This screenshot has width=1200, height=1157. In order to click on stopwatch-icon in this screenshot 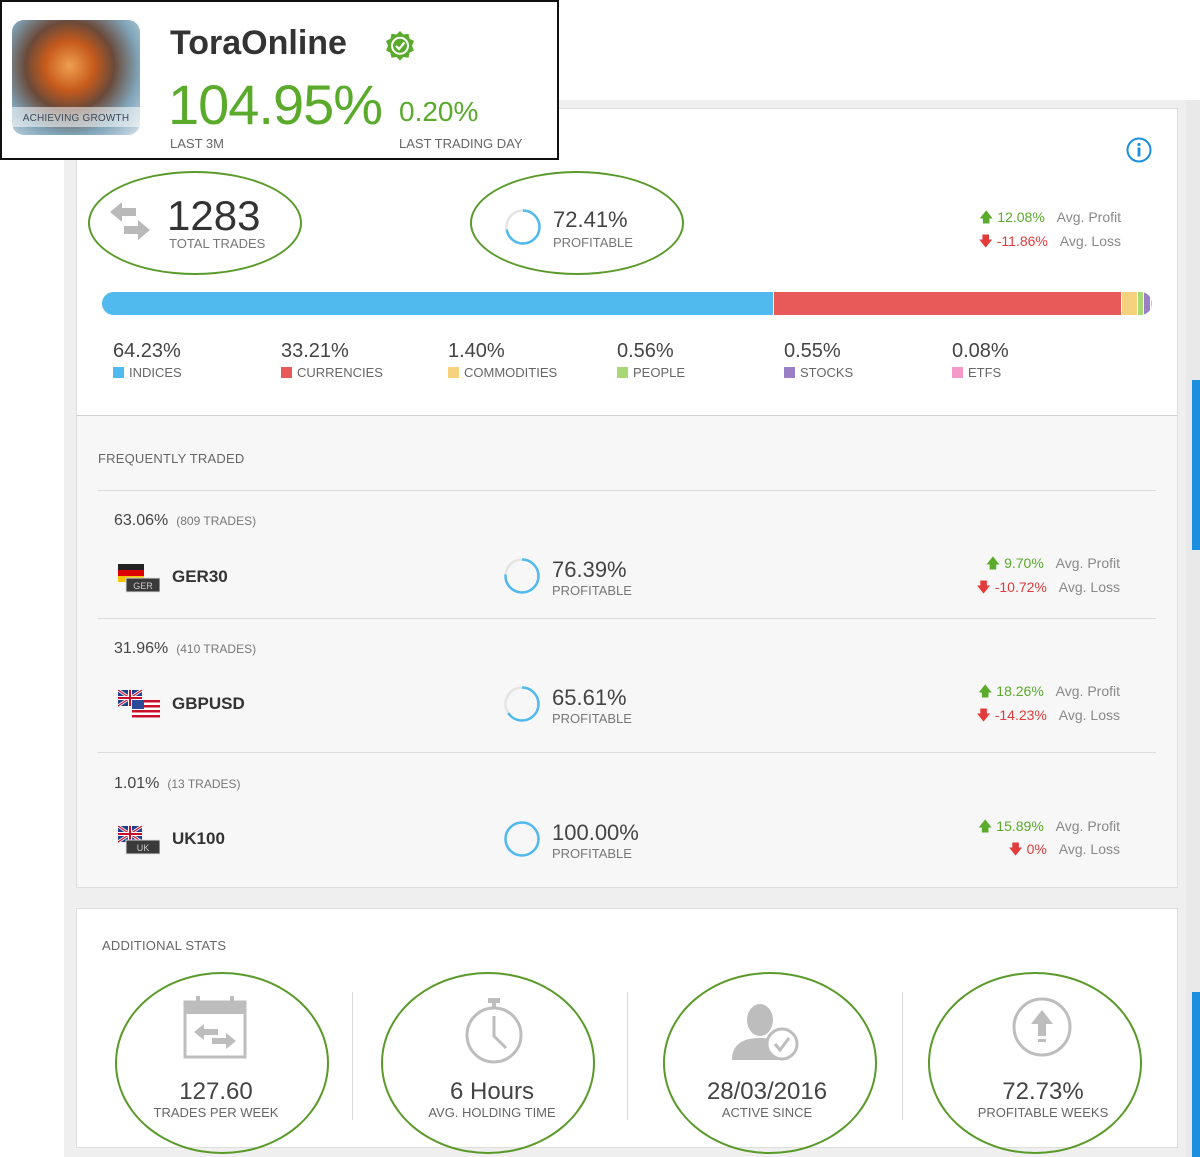, I will do `click(494, 1031)`.